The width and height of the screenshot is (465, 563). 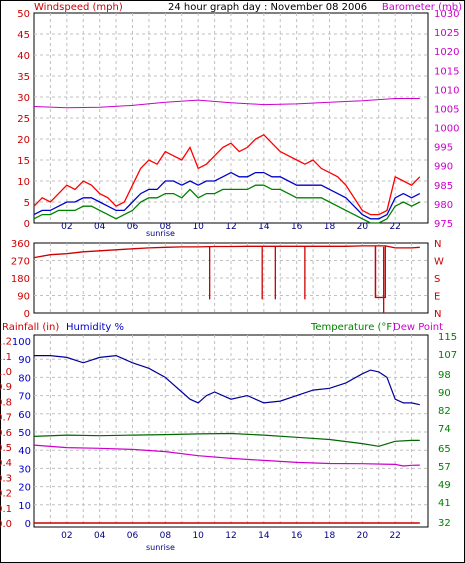 What do you see at coordinates (443, 167) in the screenshot?
I see `barometer-tick: 990` at bounding box center [443, 167].